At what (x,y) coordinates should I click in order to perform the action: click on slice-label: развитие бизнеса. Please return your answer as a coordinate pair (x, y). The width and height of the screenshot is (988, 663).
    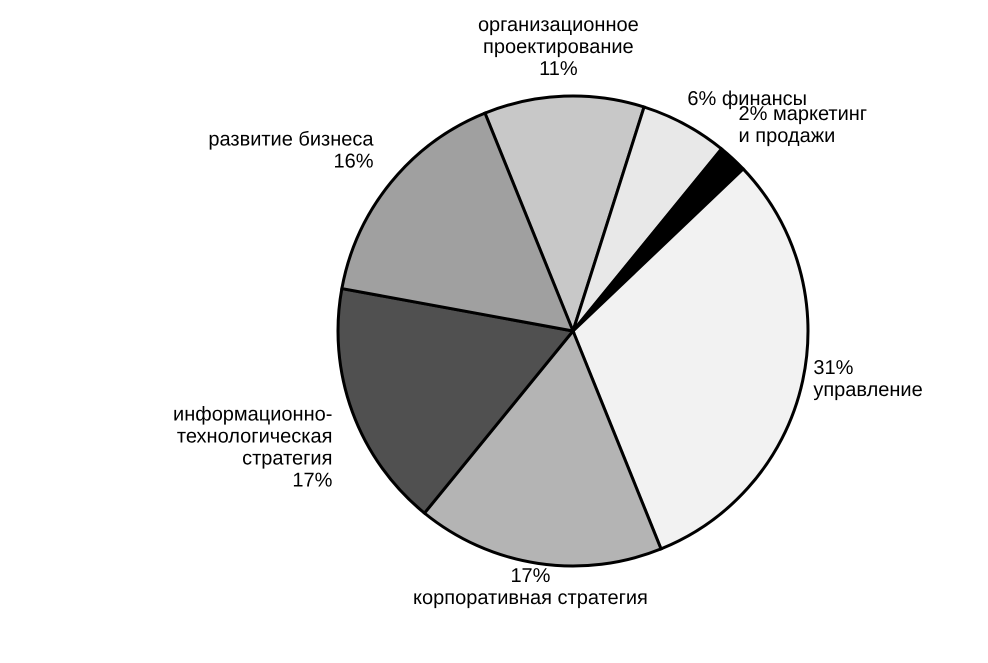
    Looking at the image, I should click on (291, 139).